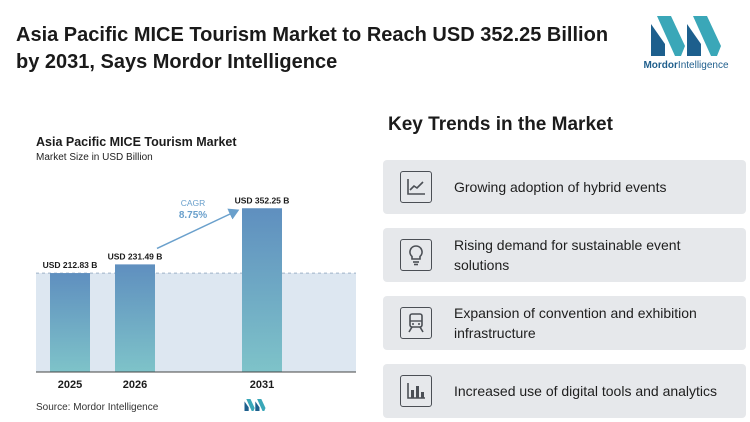  I want to click on lightbulb-icon, so click(416, 255).